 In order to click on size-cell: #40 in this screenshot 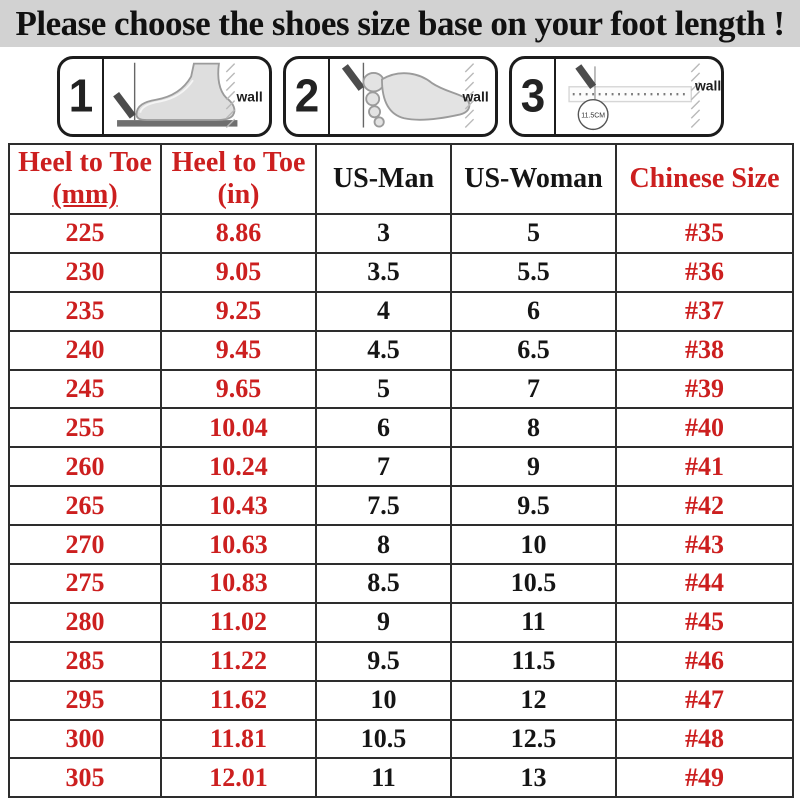, I will do `click(704, 428)`.